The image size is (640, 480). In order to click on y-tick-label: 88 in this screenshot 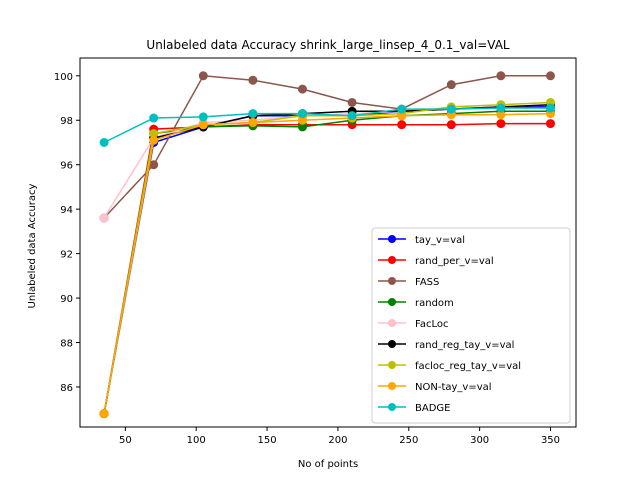, I will do `click(66, 344)`.